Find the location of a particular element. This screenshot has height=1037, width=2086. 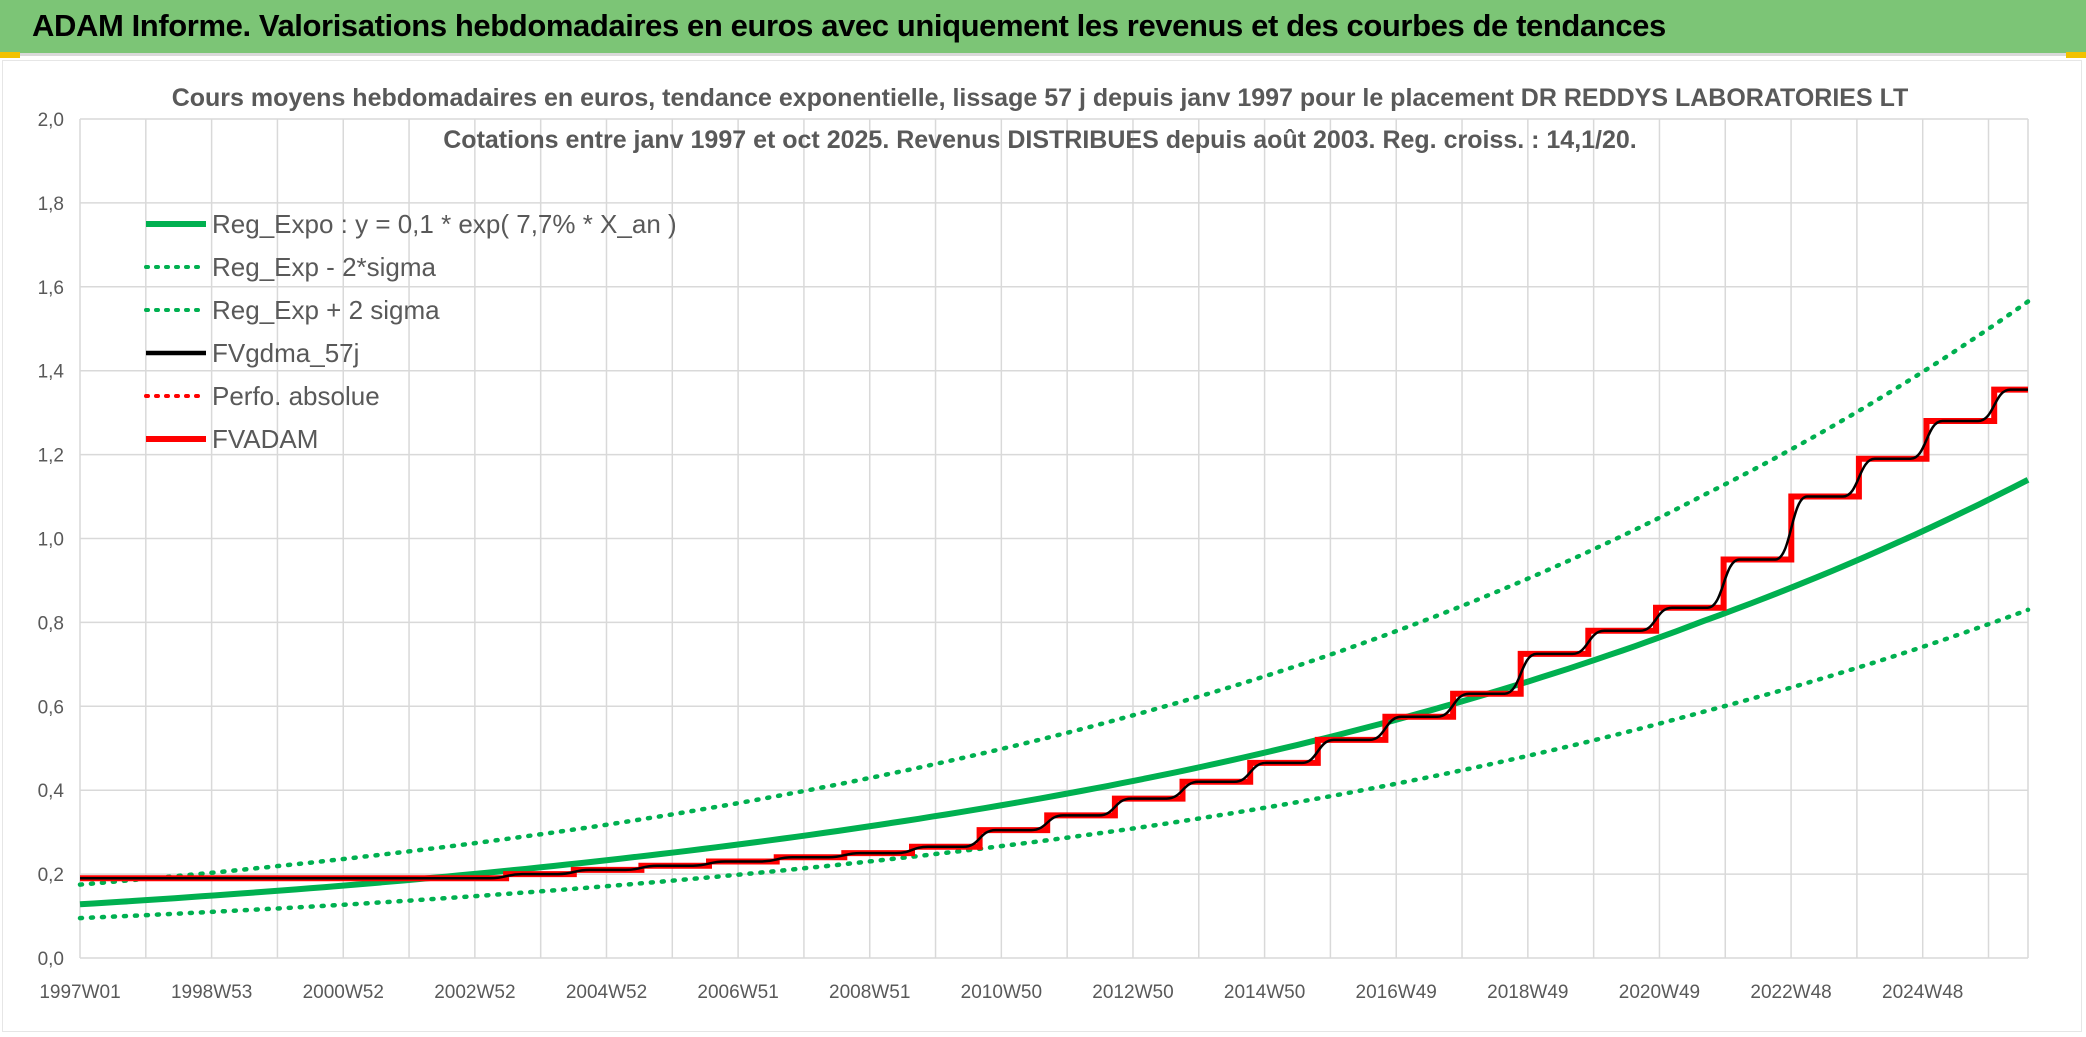

x-tick-label: 2002W52 is located at coordinates (474, 992).